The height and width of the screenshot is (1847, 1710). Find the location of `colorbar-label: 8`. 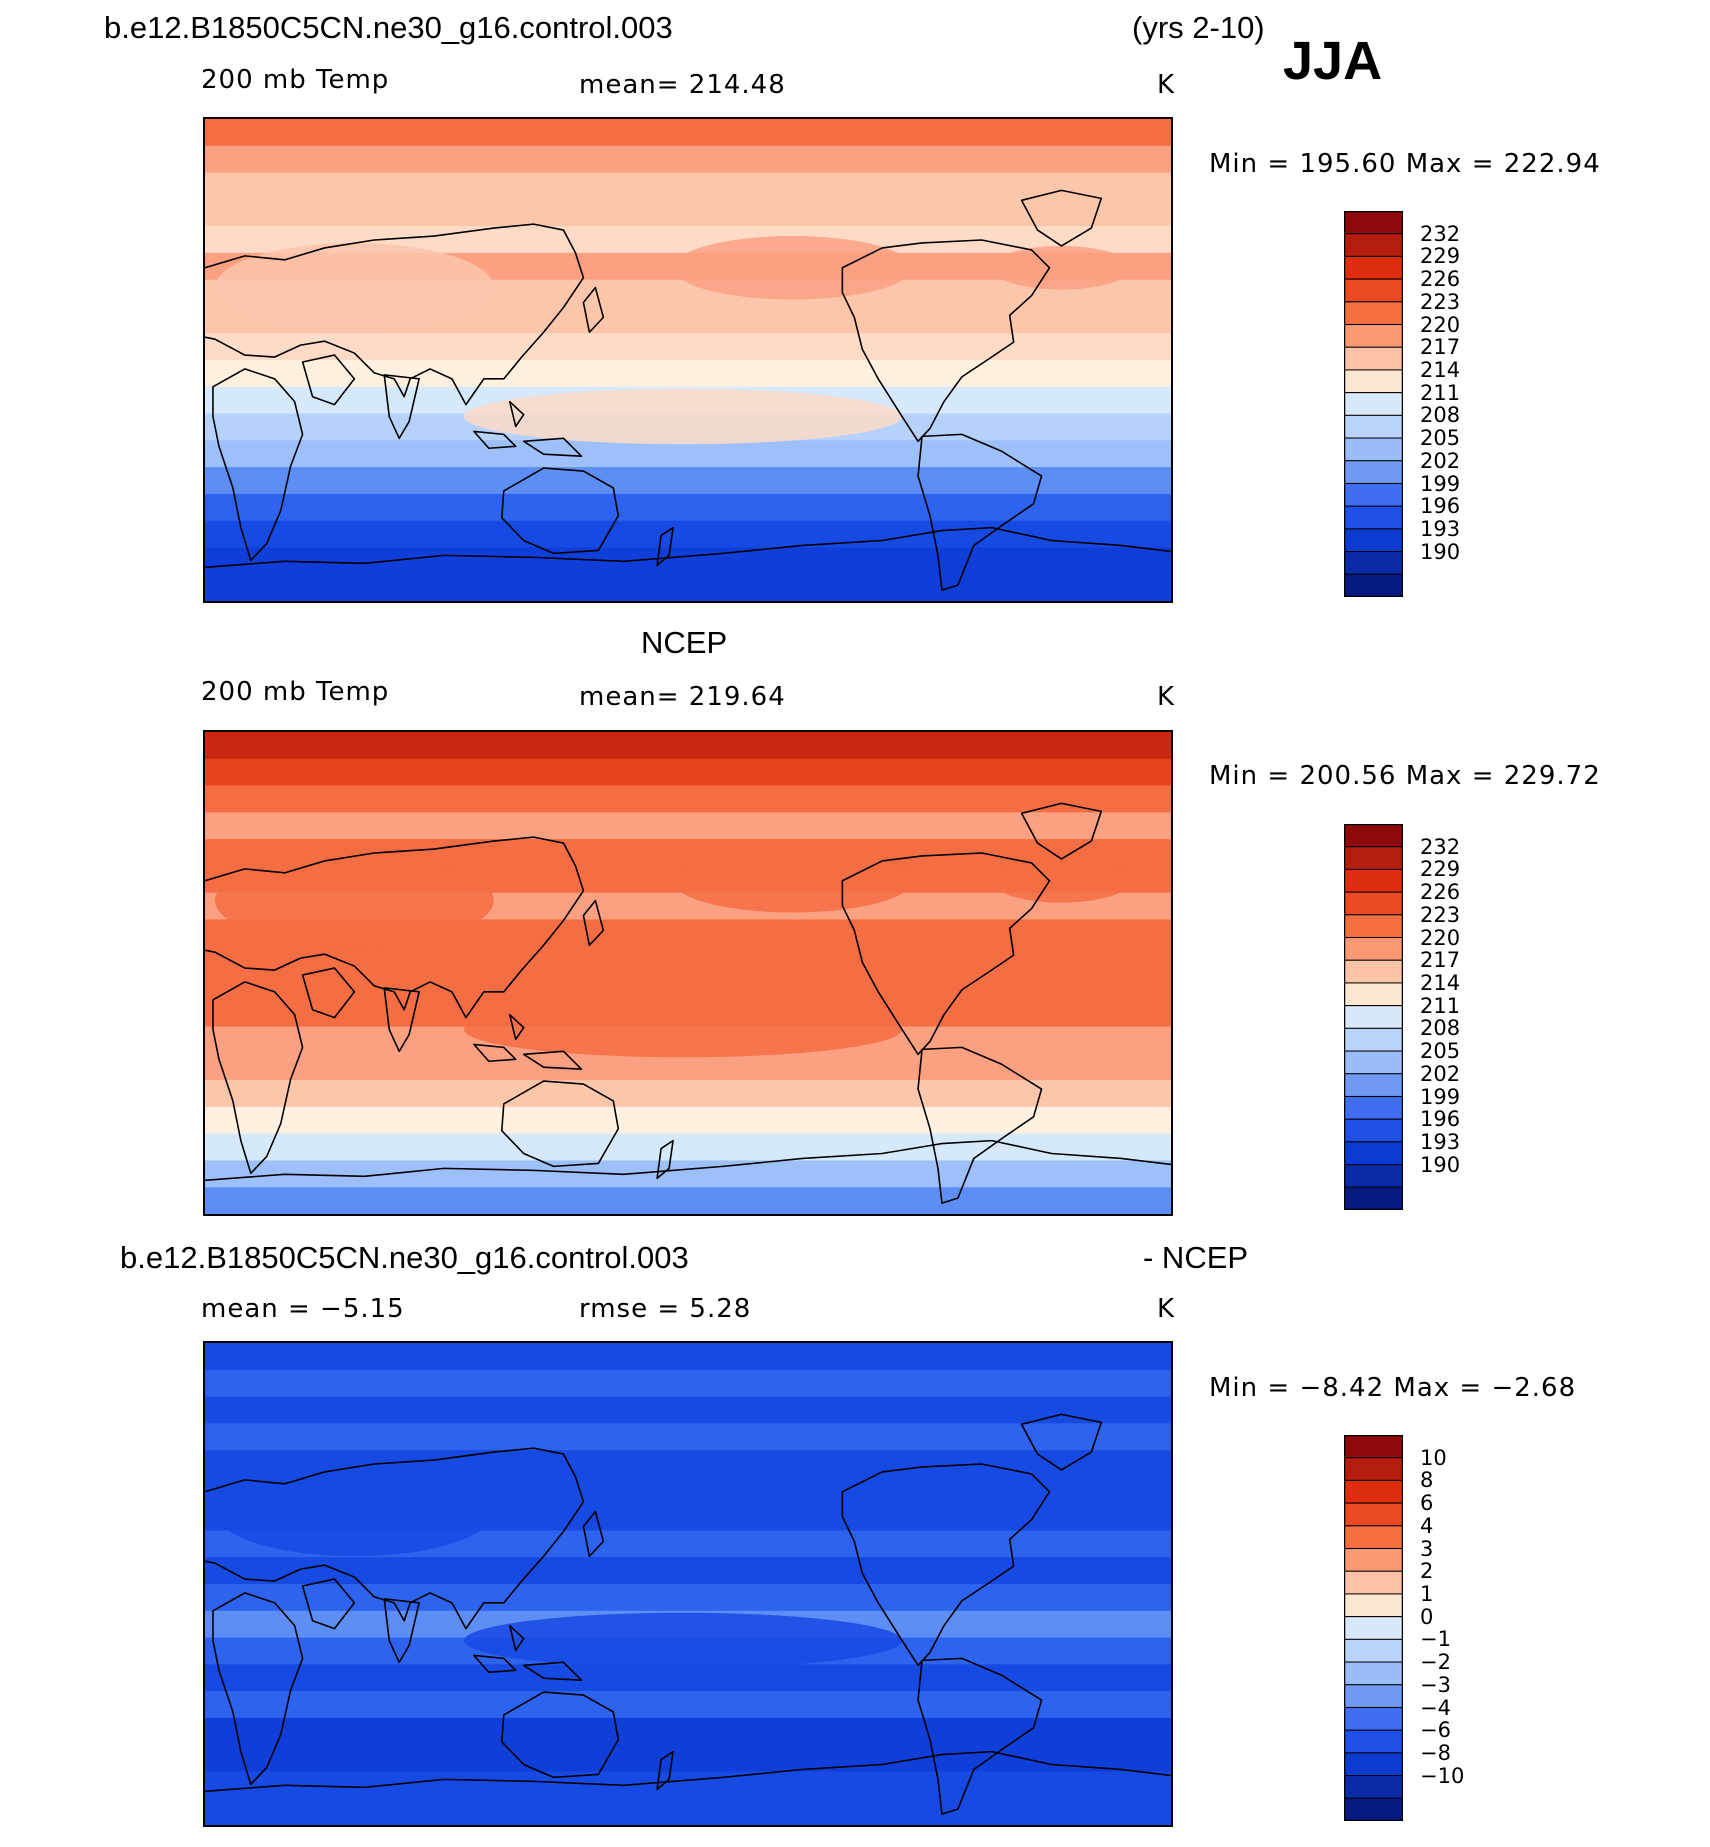

colorbar-label: 8 is located at coordinates (1427, 1480).